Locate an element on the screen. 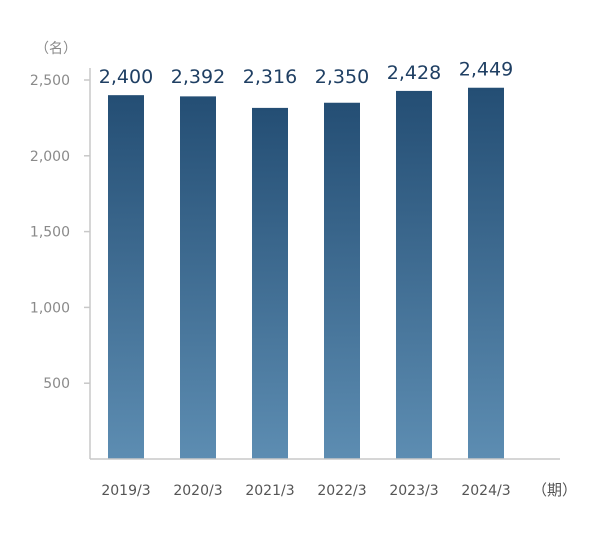 This screenshot has width=590, height=538. bar-value-label: 2,449 is located at coordinates (486, 70).